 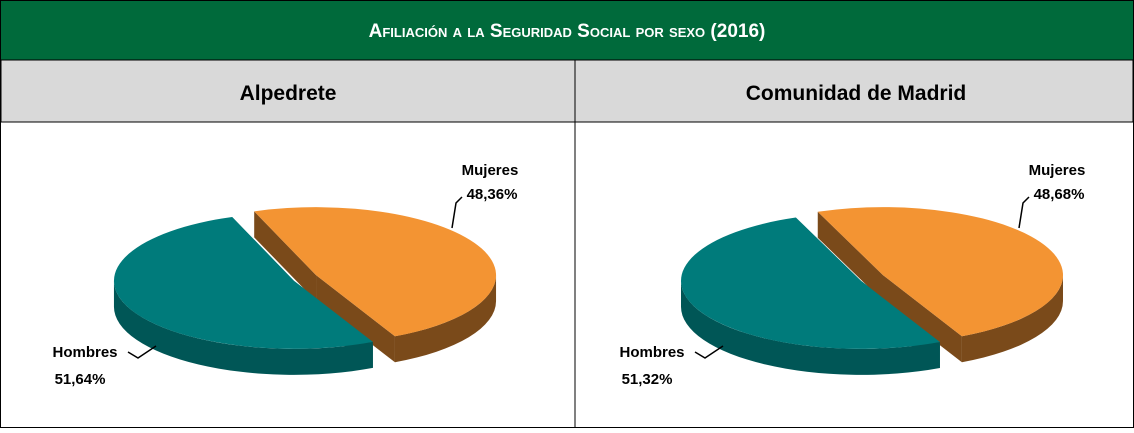 What do you see at coordinates (80, 379) in the screenshot?
I see `slice-value-label: 51,64%` at bounding box center [80, 379].